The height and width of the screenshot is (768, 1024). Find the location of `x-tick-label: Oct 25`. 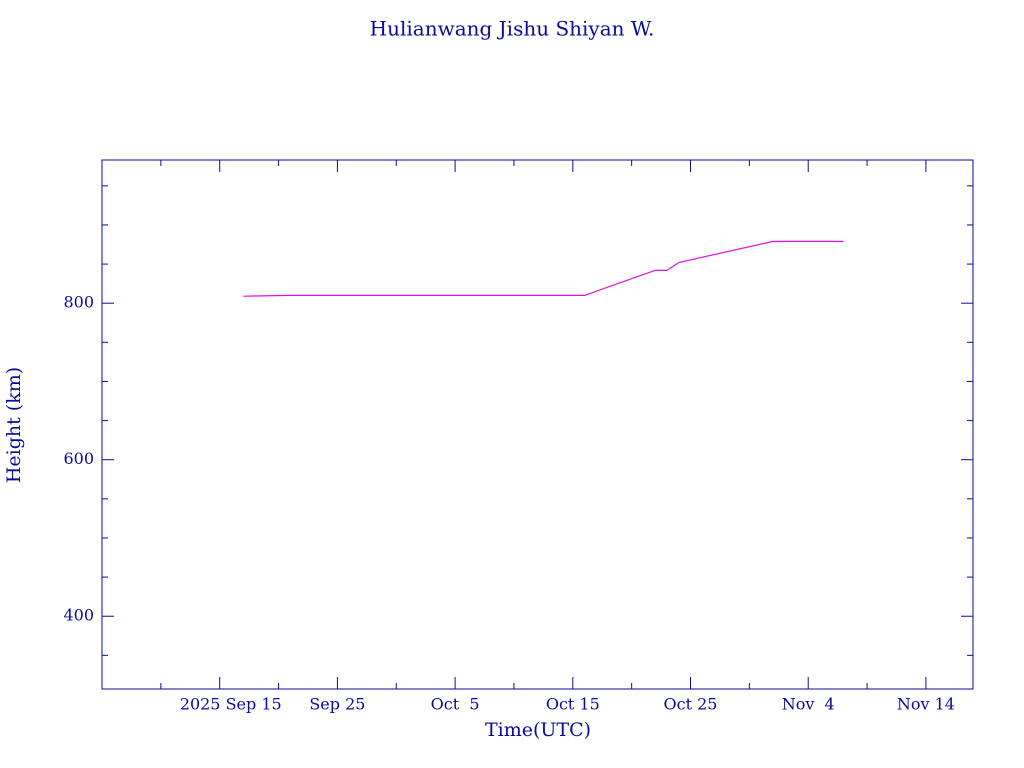

x-tick-label: Oct 25 is located at coordinates (691, 704).